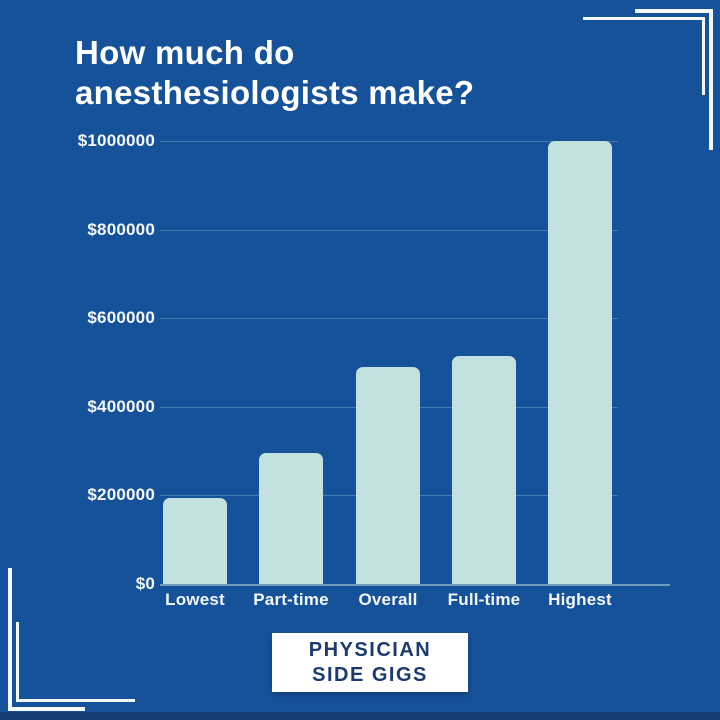  I want to click on page-title: How much do anesthesiologists make?, so click(274, 73).